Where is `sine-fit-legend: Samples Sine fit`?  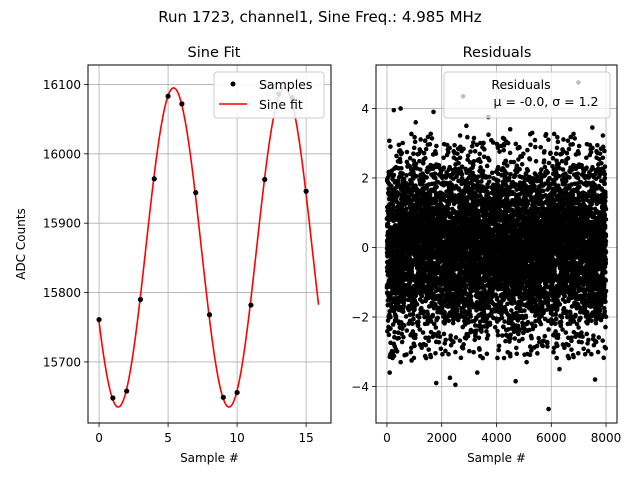
sine-fit-legend: Samples Sine fit is located at coordinates (269, 95).